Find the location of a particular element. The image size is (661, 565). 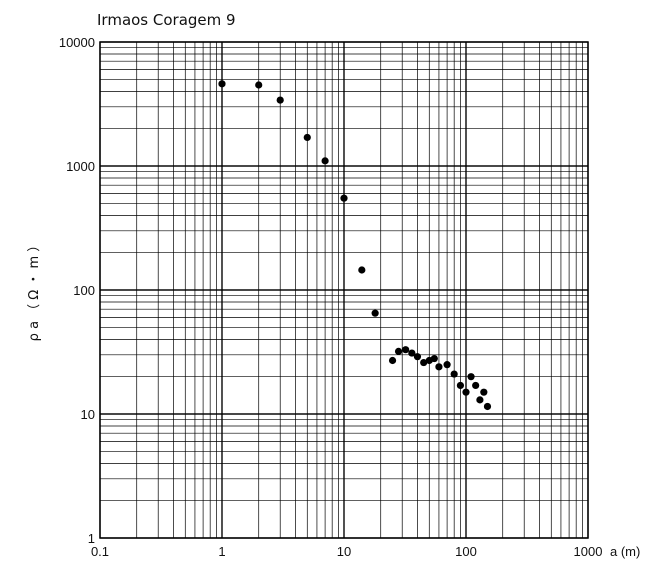

x-tick-label: 1 is located at coordinates (221, 551).